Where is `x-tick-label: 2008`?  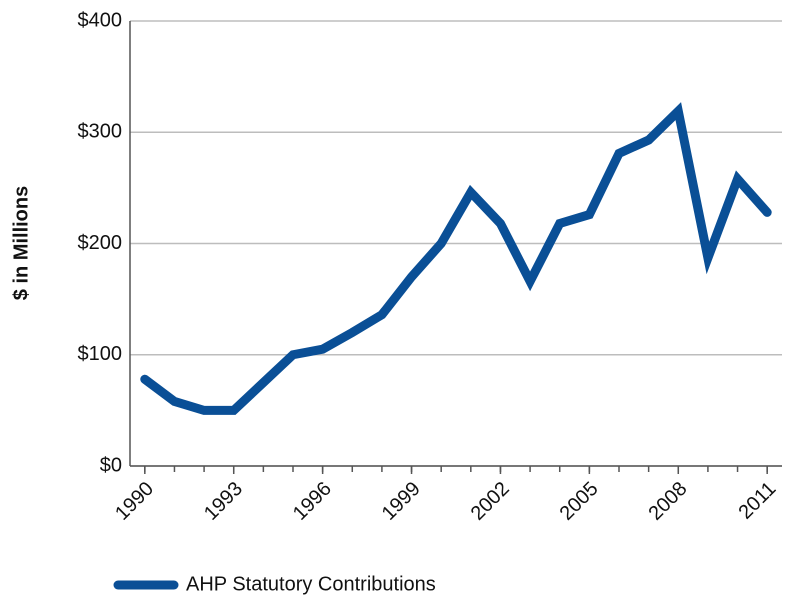 x-tick-label: 2008 is located at coordinates (668, 501).